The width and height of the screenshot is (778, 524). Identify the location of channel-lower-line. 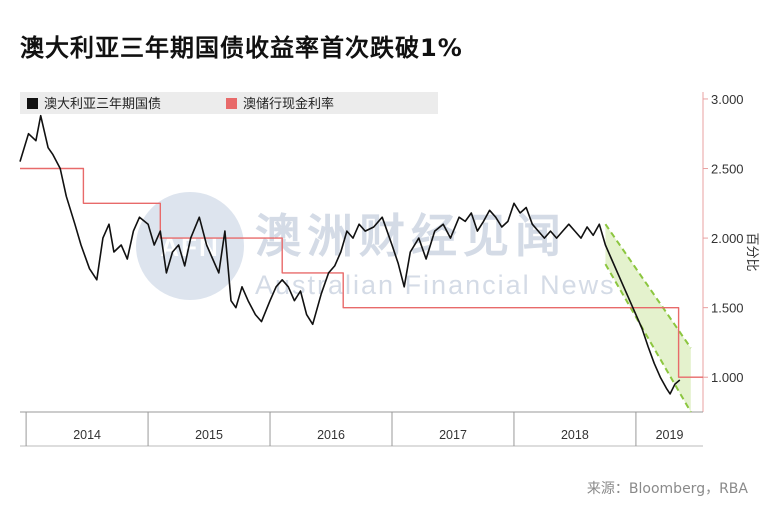
(648, 338).